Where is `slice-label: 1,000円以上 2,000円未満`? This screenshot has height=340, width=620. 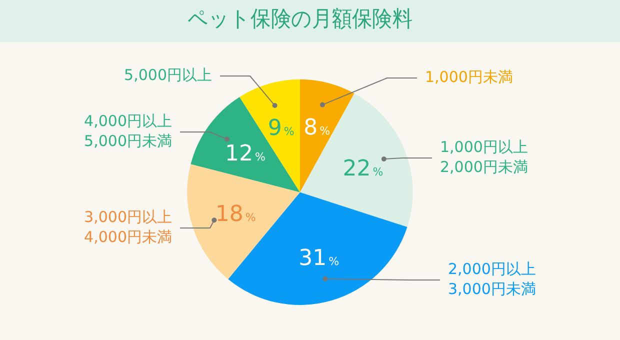
slice-label: 1,000円以上 2,000円未満 is located at coordinates (484, 157).